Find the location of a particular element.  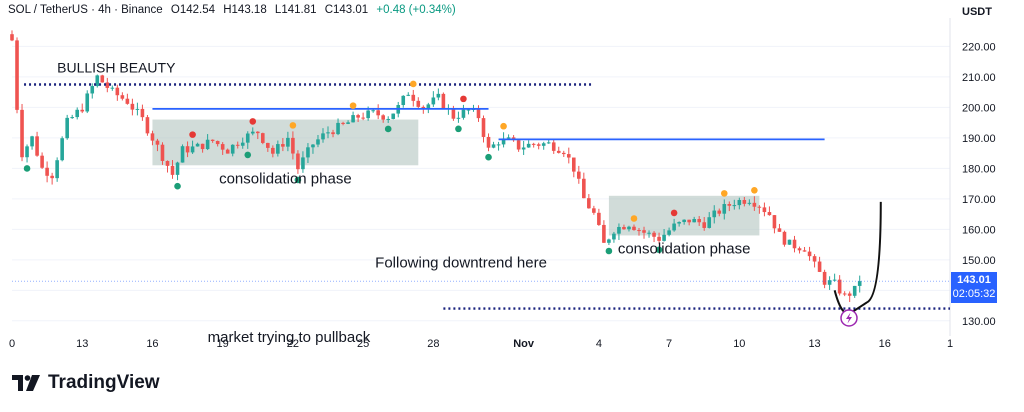

axis-unit: USDT is located at coordinates (977, 12).